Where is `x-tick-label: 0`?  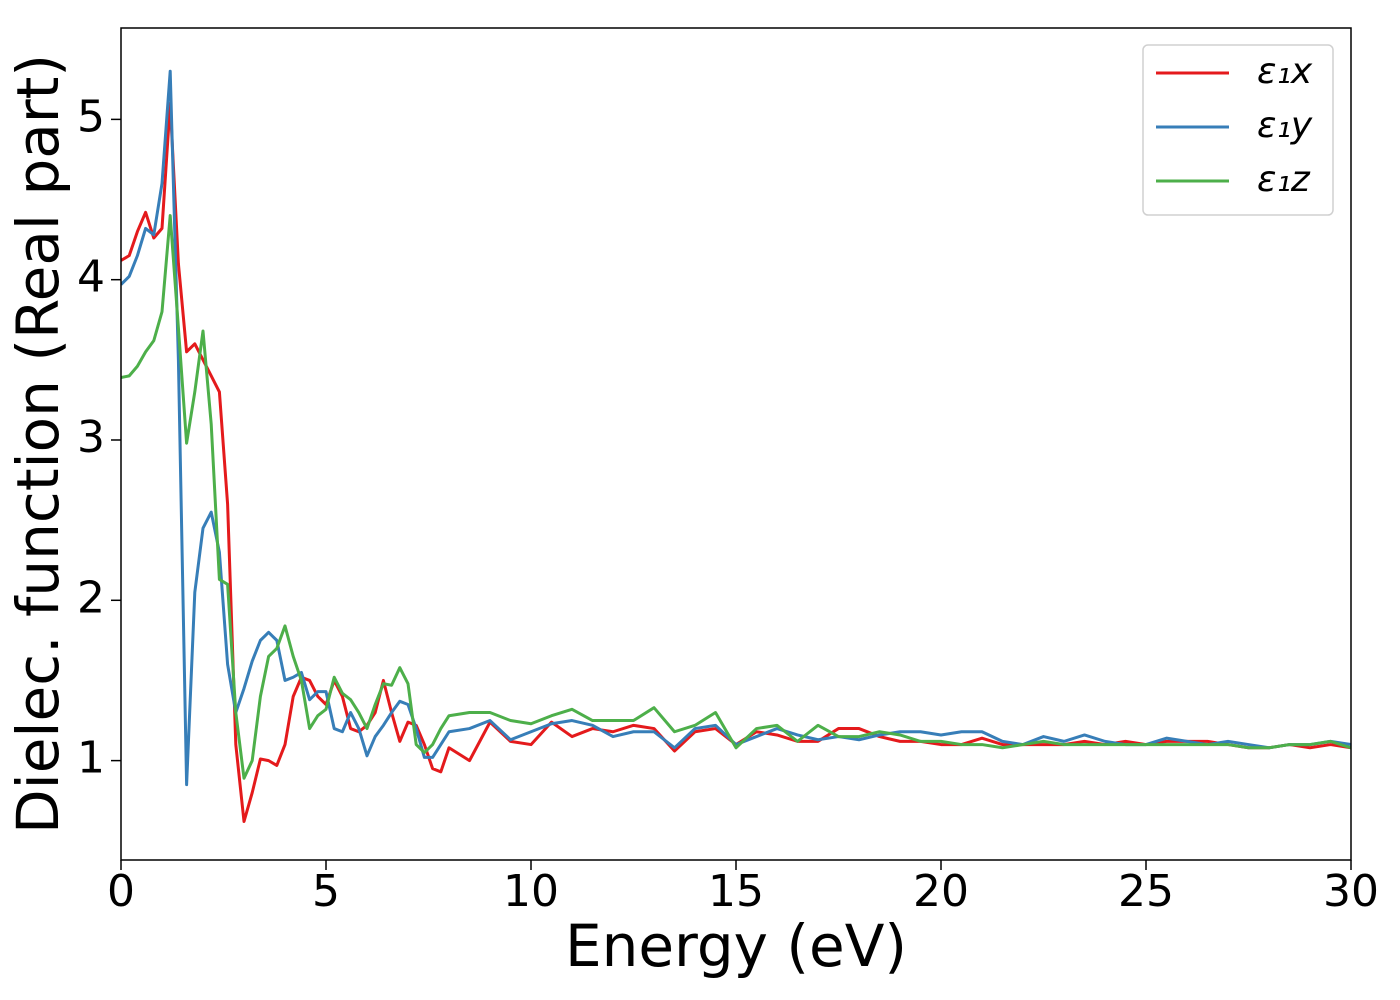
x-tick-label: 0 is located at coordinates (121, 891).